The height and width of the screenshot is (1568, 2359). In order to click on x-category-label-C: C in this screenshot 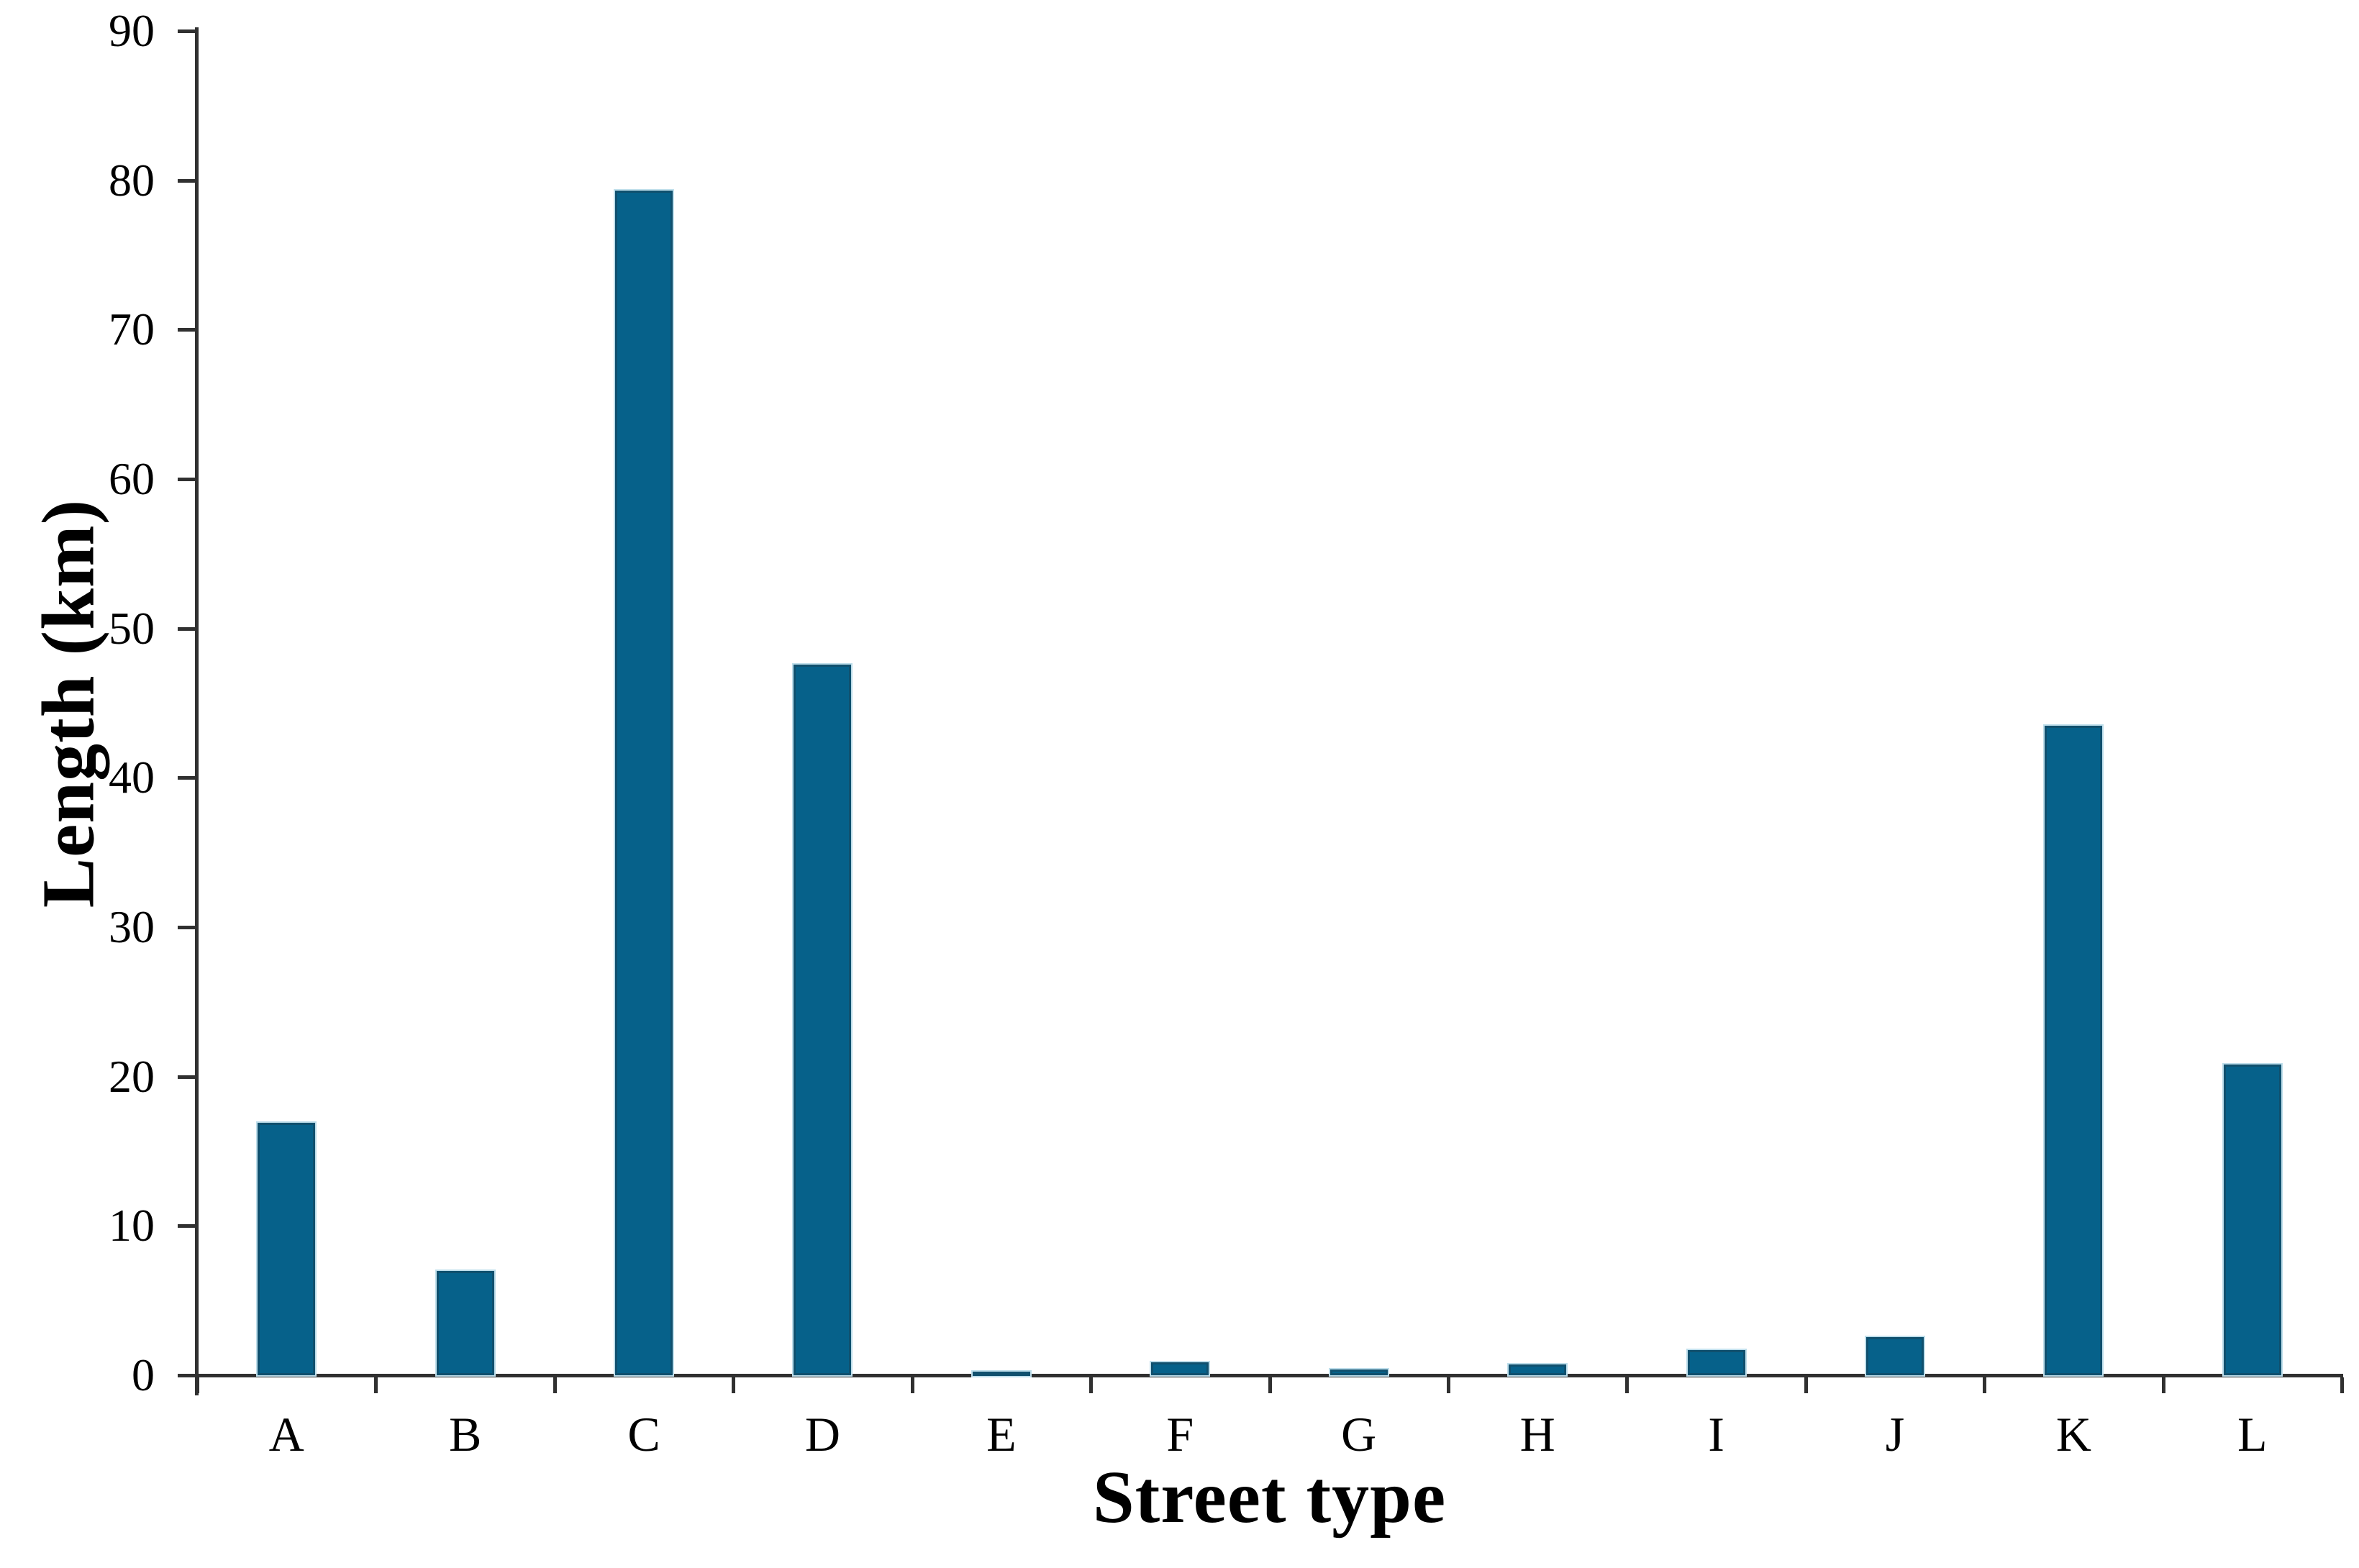, I will do `click(643, 1435)`.